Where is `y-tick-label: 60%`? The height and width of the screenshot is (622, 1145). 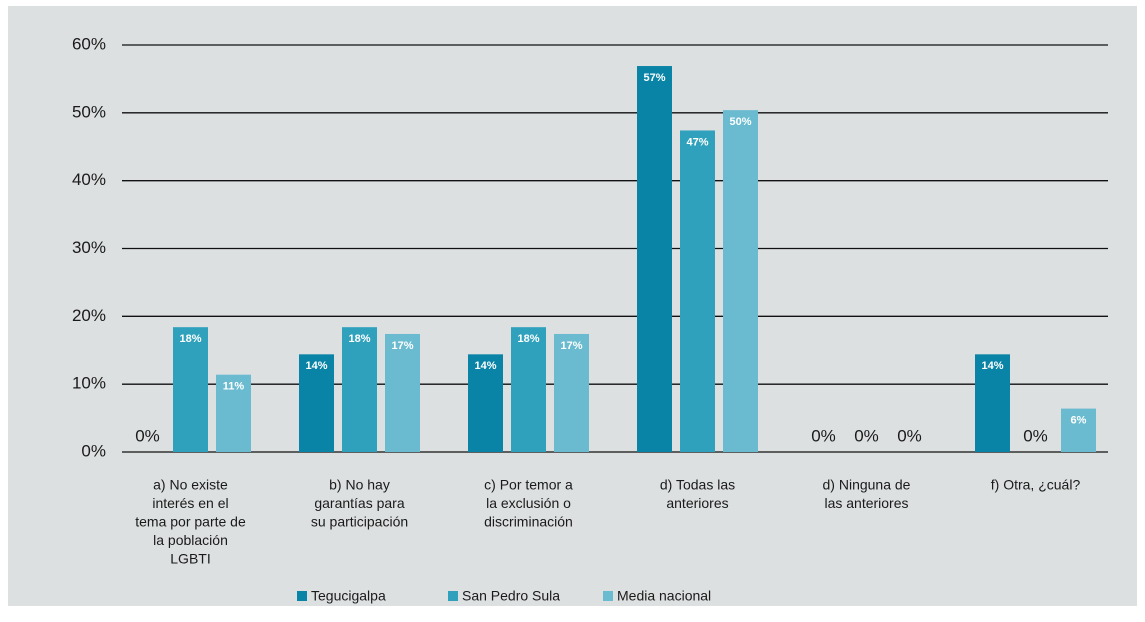
y-tick-label: 60% is located at coordinates (89, 43).